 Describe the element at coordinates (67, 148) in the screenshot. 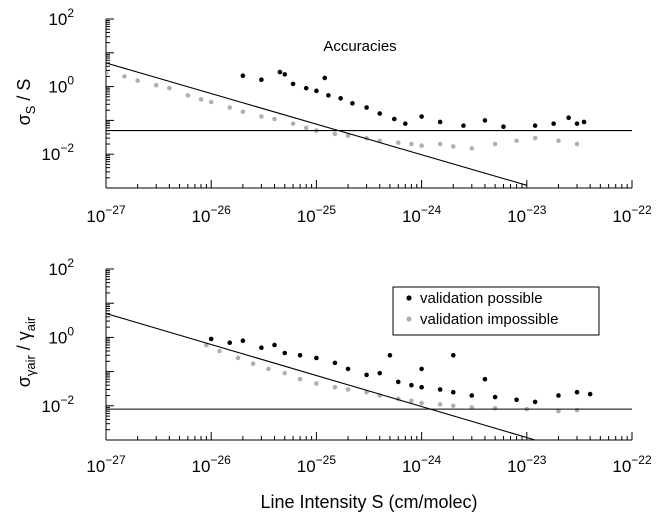

I see `y-tick-exponent: −2` at that location.